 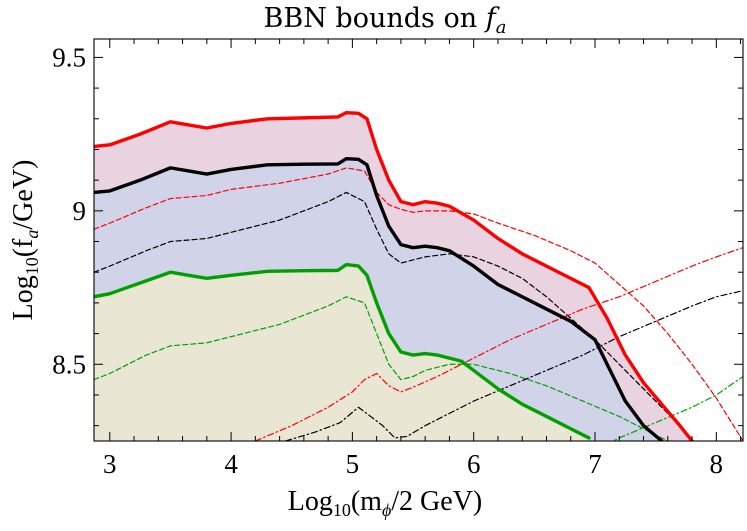 What do you see at coordinates (353, 464) in the screenshot?
I see `x-tick-label: 5` at bounding box center [353, 464].